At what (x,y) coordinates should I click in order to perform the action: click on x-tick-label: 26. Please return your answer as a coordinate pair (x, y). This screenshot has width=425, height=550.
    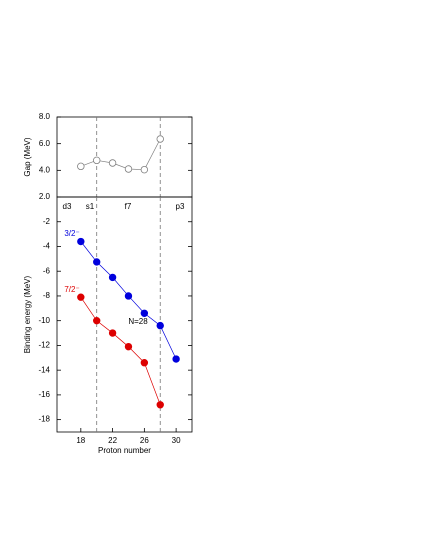
    Looking at the image, I should click on (144, 440).